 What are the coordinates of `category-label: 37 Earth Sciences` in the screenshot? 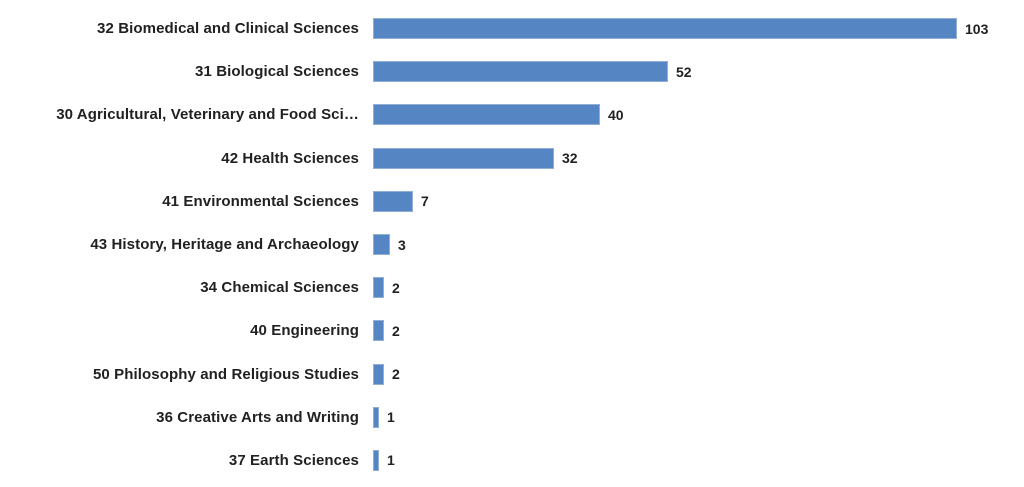 It's located at (293, 460).